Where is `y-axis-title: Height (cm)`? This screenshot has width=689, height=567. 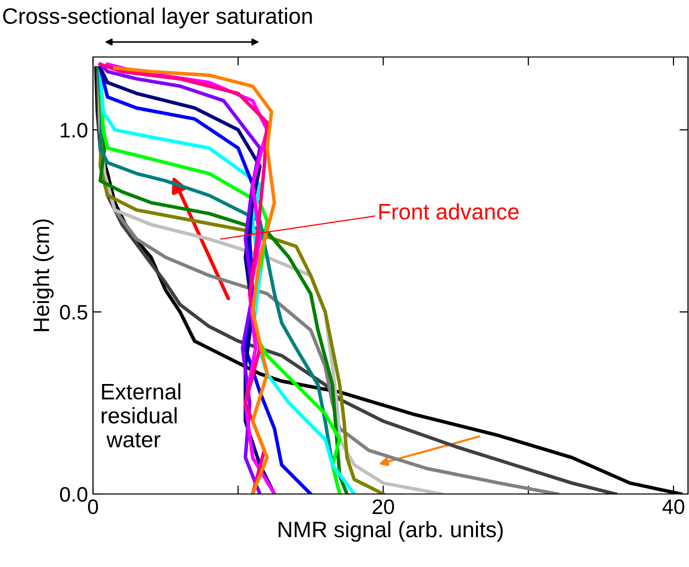
y-axis-title: Height (cm) is located at coordinates (43, 275).